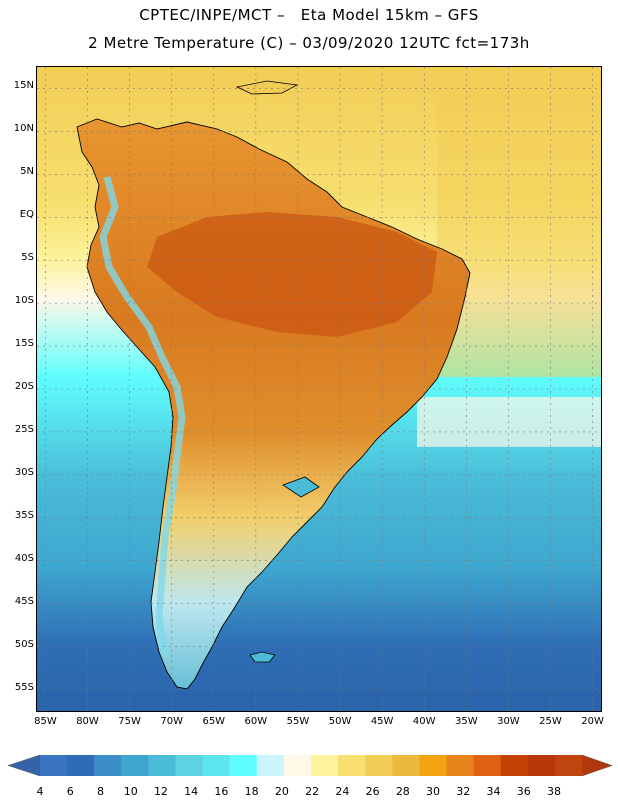 The image size is (618, 800). Describe the element at coordinates (252, 791) in the screenshot. I see `colorbar-label: 18` at that location.